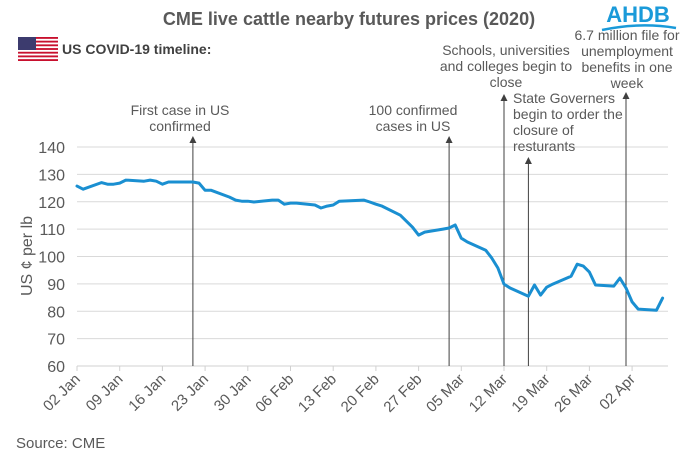  I want to click on y-tick-label: 90, so click(56, 285).